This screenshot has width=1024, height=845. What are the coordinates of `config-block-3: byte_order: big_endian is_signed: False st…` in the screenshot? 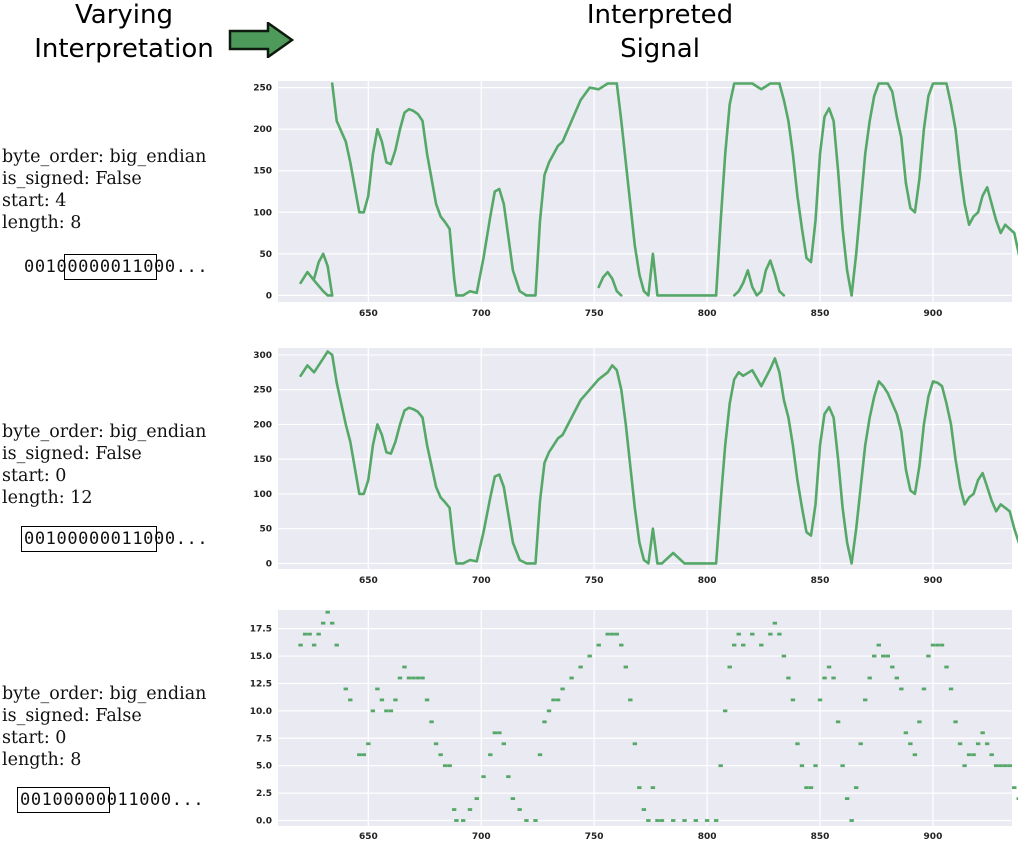 It's located at (104, 727).